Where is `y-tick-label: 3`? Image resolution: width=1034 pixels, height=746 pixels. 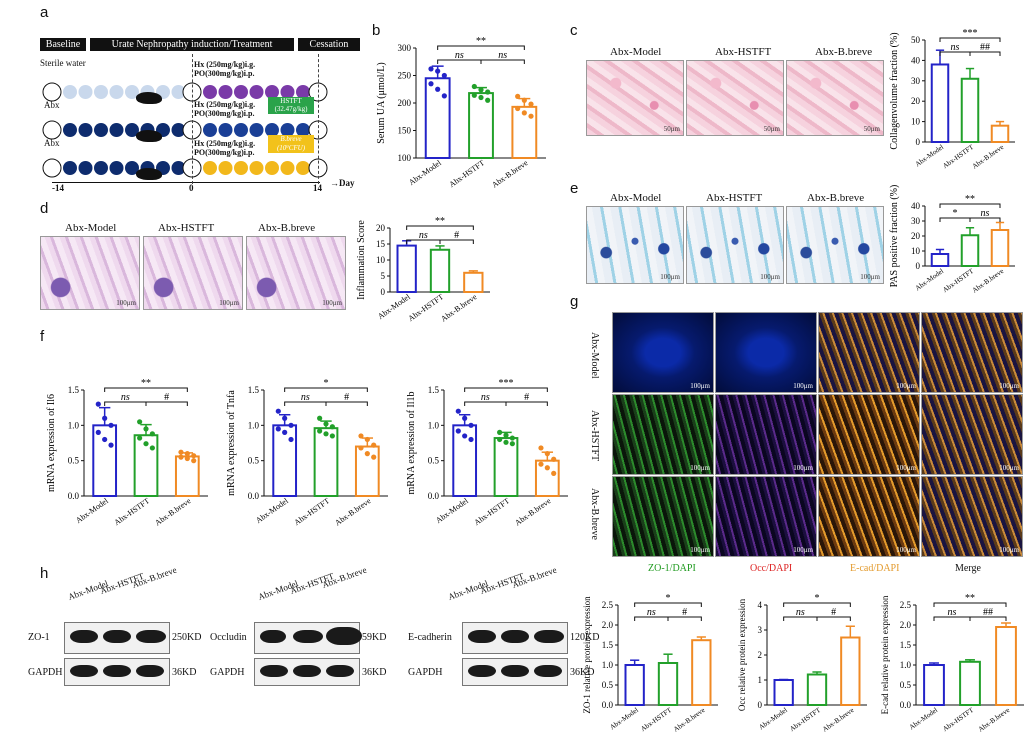 y-tick-label: 3 is located at coordinates (760, 630).